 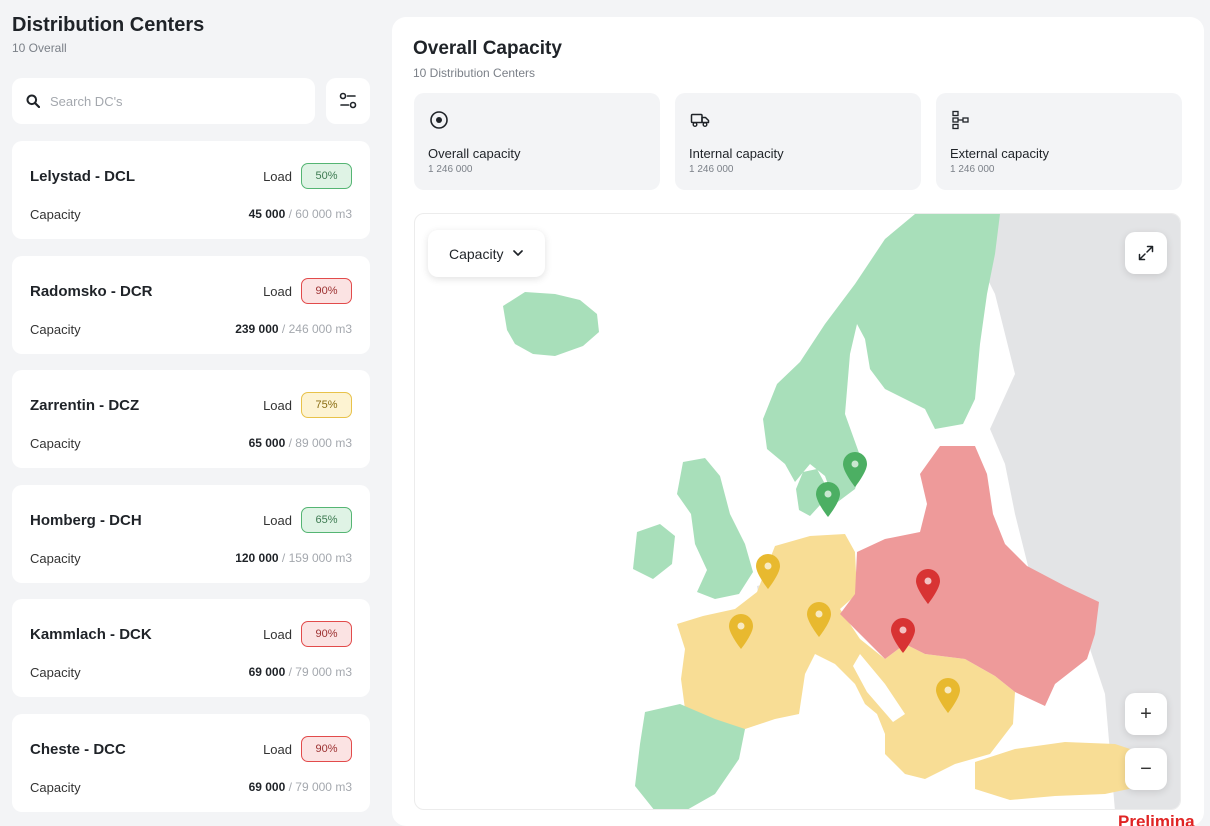 I want to click on stat-label: Internal capacity, so click(x=736, y=153).